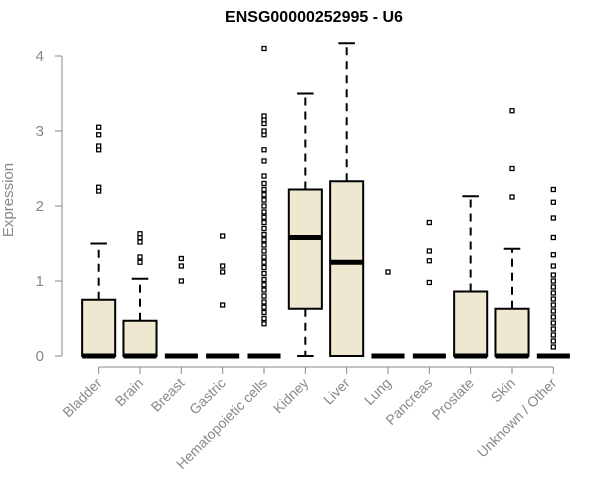 Image resolution: width=600 pixels, height=500 pixels. Describe the element at coordinates (377, 391) in the screenshot. I see `x-tick-label: Lung` at that location.